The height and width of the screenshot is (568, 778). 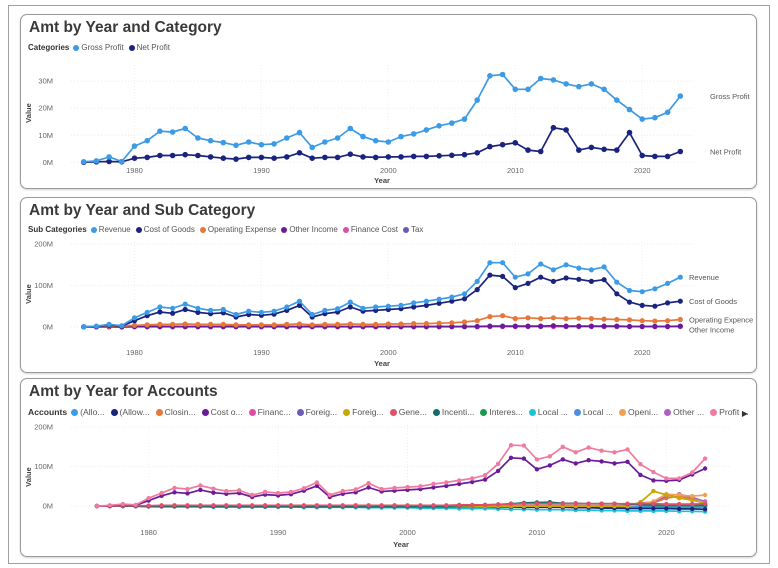 What do you see at coordinates (110, 229) in the screenshot?
I see `legend-item-revenue: Revenue` at bounding box center [110, 229].